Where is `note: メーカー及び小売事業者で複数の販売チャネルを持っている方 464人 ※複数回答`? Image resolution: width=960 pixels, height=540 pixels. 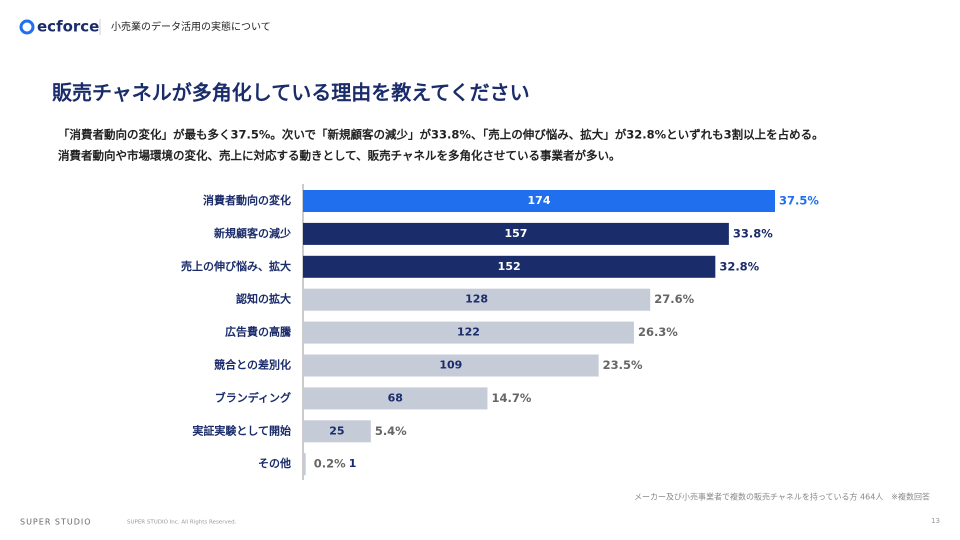
note: メーカー及び小売事業者で複数の販売チャネルを持っている方 464人 ※複数回答 is located at coordinates (782, 497).